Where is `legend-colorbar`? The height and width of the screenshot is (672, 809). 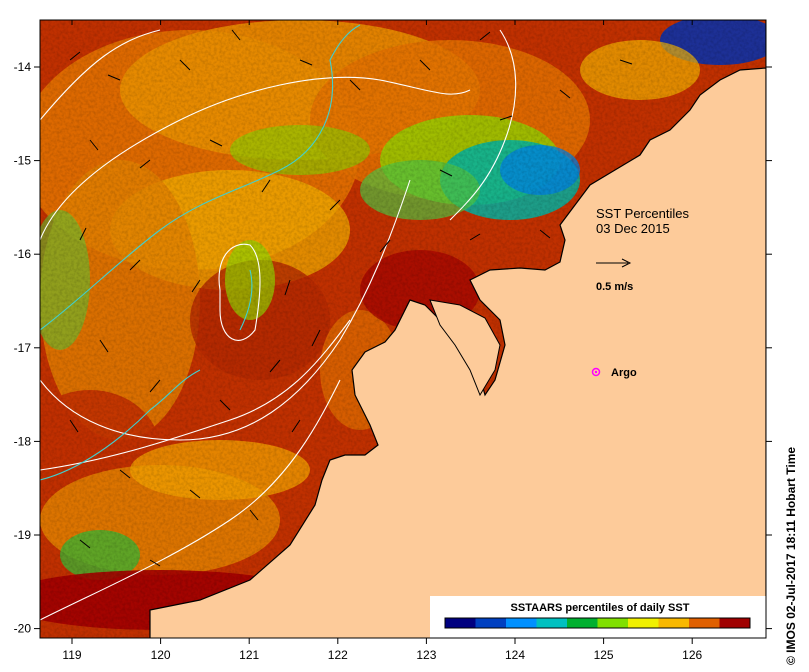 legend-colorbar is located at coordinates (597, 623).